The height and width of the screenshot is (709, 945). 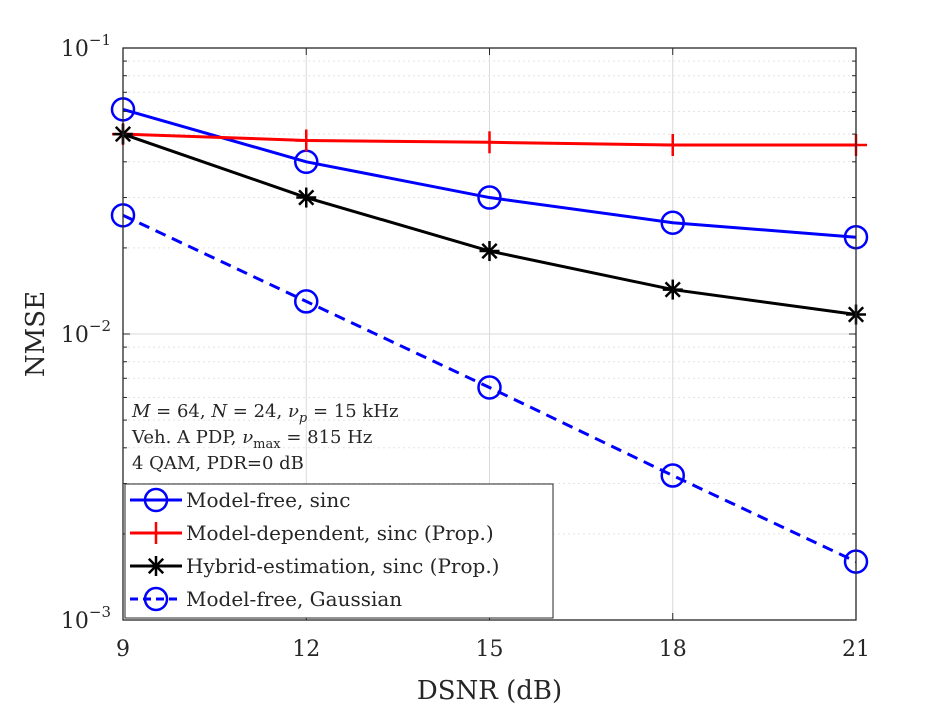 What do you see at coordinates (489, 691) in the screenshot?
I see `x-axis-label: DSNR (dB)` at bounding box center [489, 691].